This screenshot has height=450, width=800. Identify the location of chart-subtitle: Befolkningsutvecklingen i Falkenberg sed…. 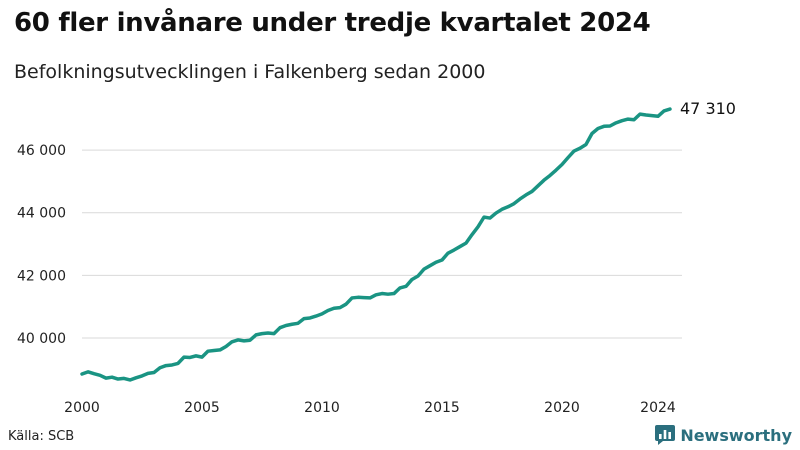
(250, 72).